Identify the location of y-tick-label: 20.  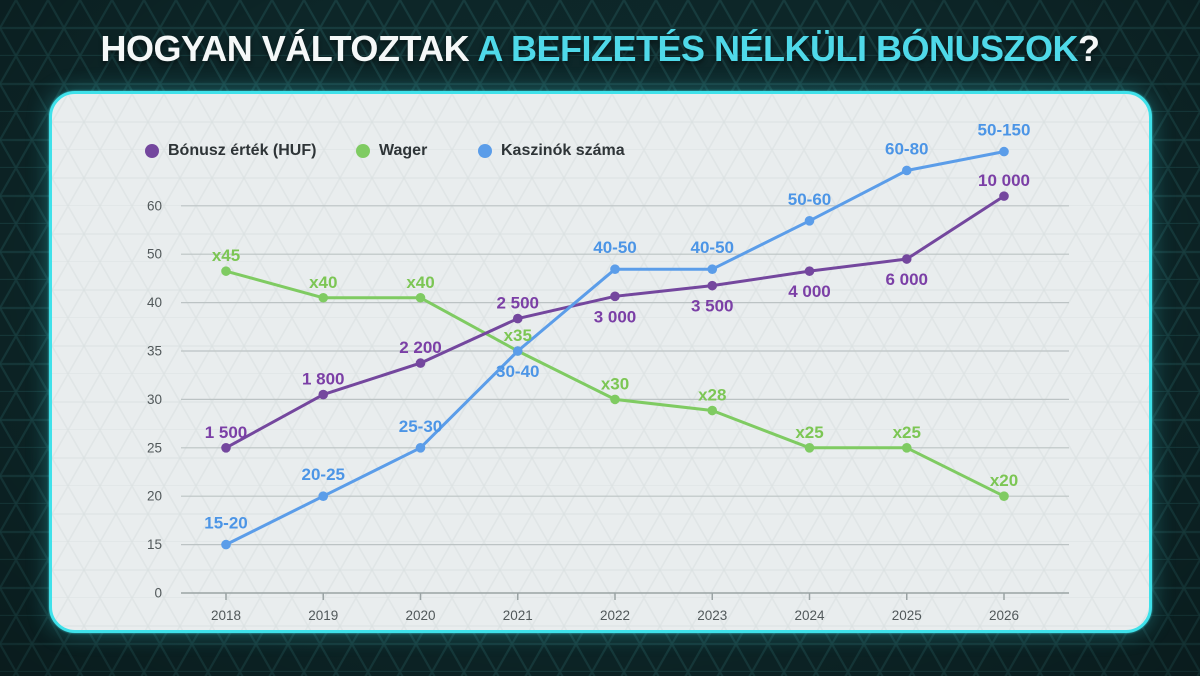
(154, 496).